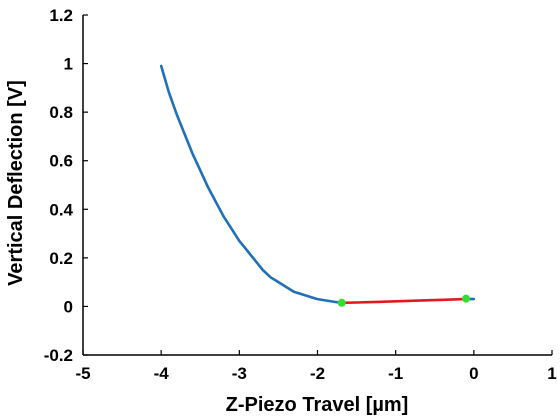 The width and height of the screenshot is (560, 420). What do you see at coordinates (61, 15) in the screenshot?
I see `y-tick-label: 1.2` at bounding box center [61, 15].